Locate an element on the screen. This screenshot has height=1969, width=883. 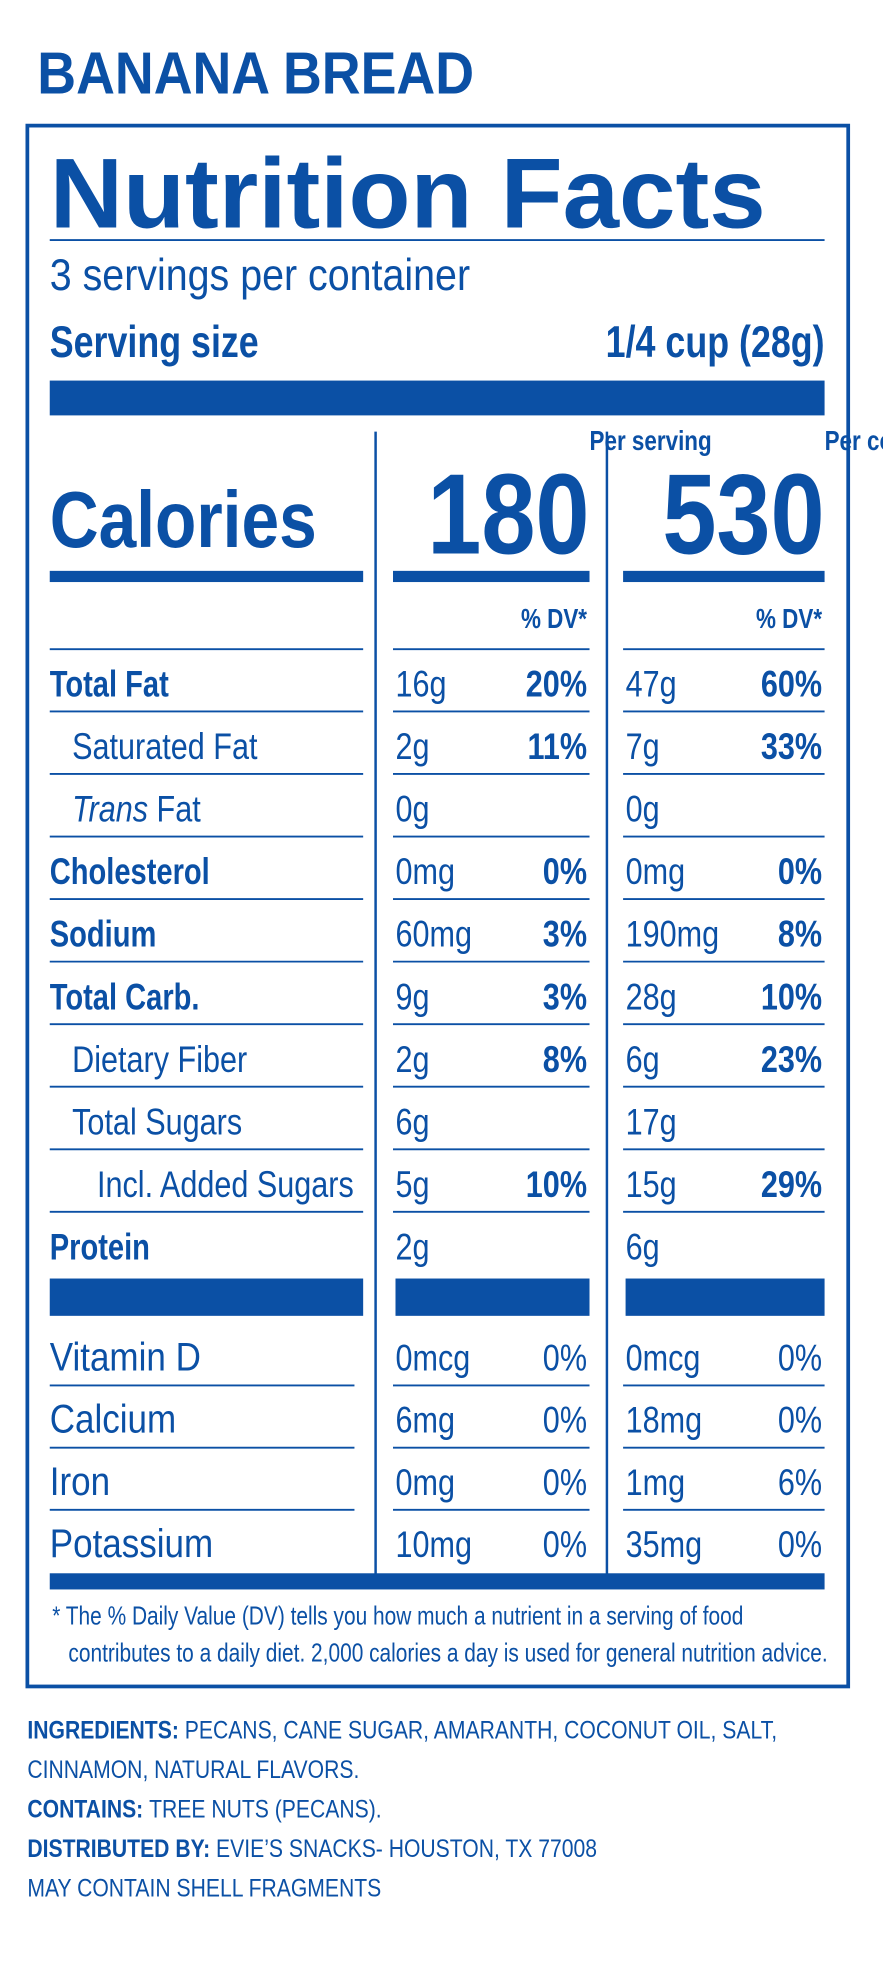
amount: 28g is located at coordinates (651, 997).